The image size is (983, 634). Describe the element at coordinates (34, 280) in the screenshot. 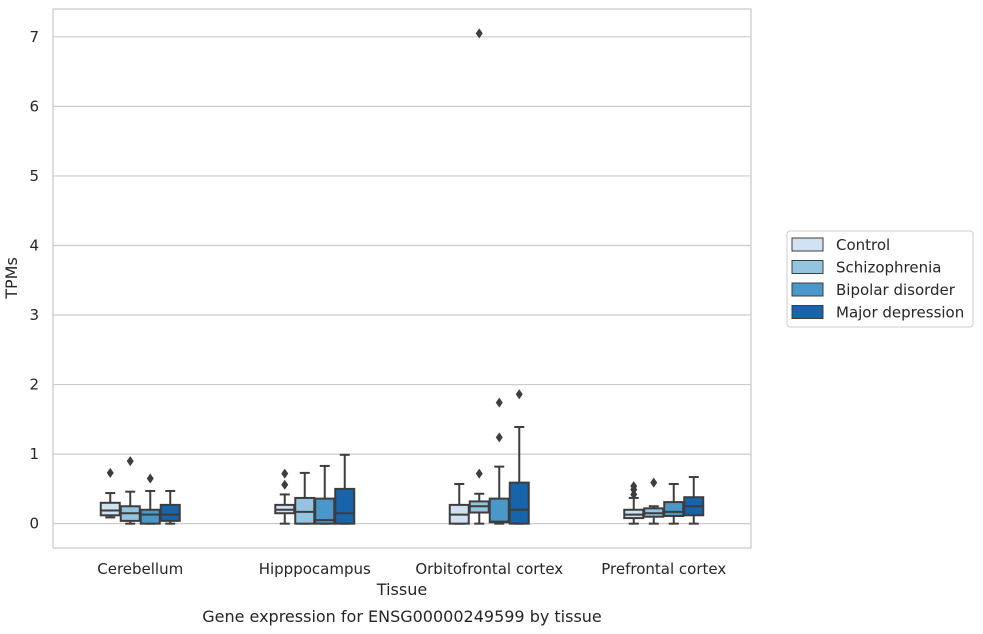

I see `y-tick-labels: 0 1 2 3 4 5 6 7` at that location.